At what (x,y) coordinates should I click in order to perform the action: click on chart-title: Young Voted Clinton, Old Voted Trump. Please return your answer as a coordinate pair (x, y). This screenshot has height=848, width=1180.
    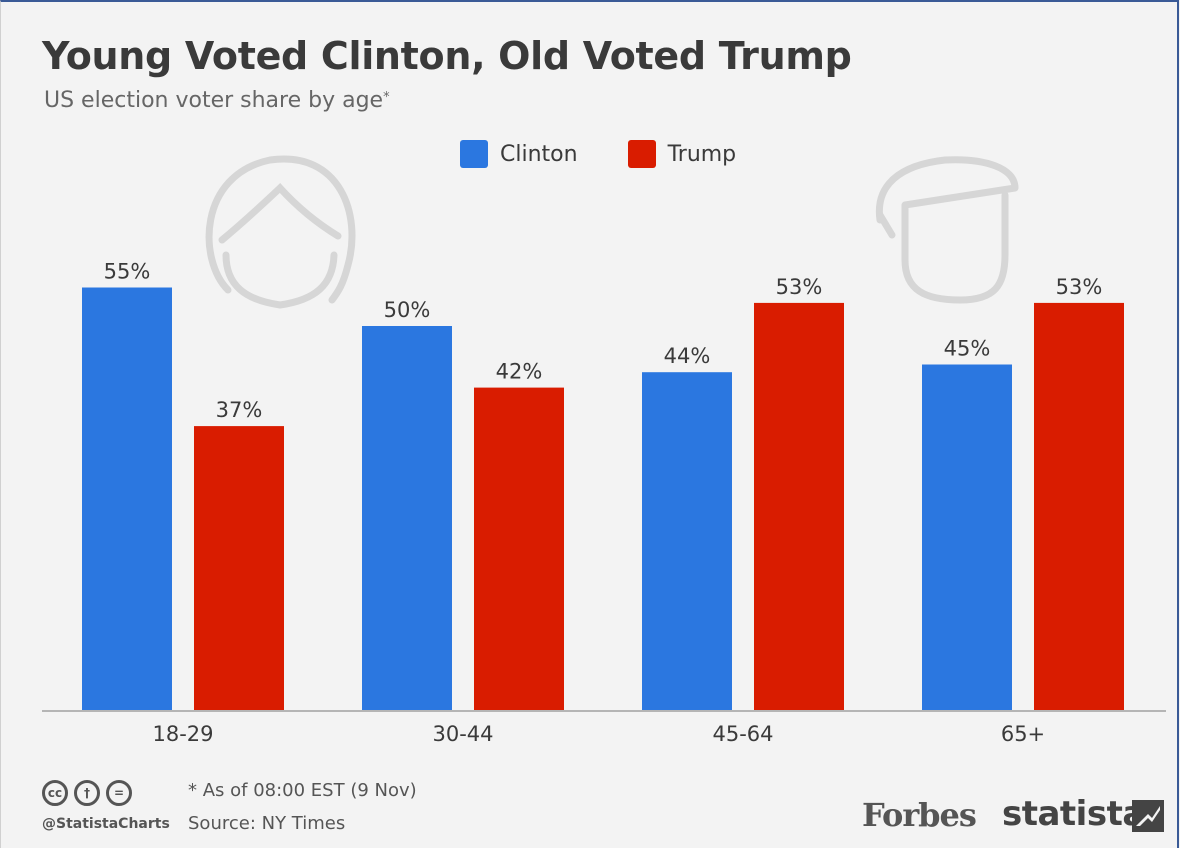
    Looking at the image, I should click on (447, 56).